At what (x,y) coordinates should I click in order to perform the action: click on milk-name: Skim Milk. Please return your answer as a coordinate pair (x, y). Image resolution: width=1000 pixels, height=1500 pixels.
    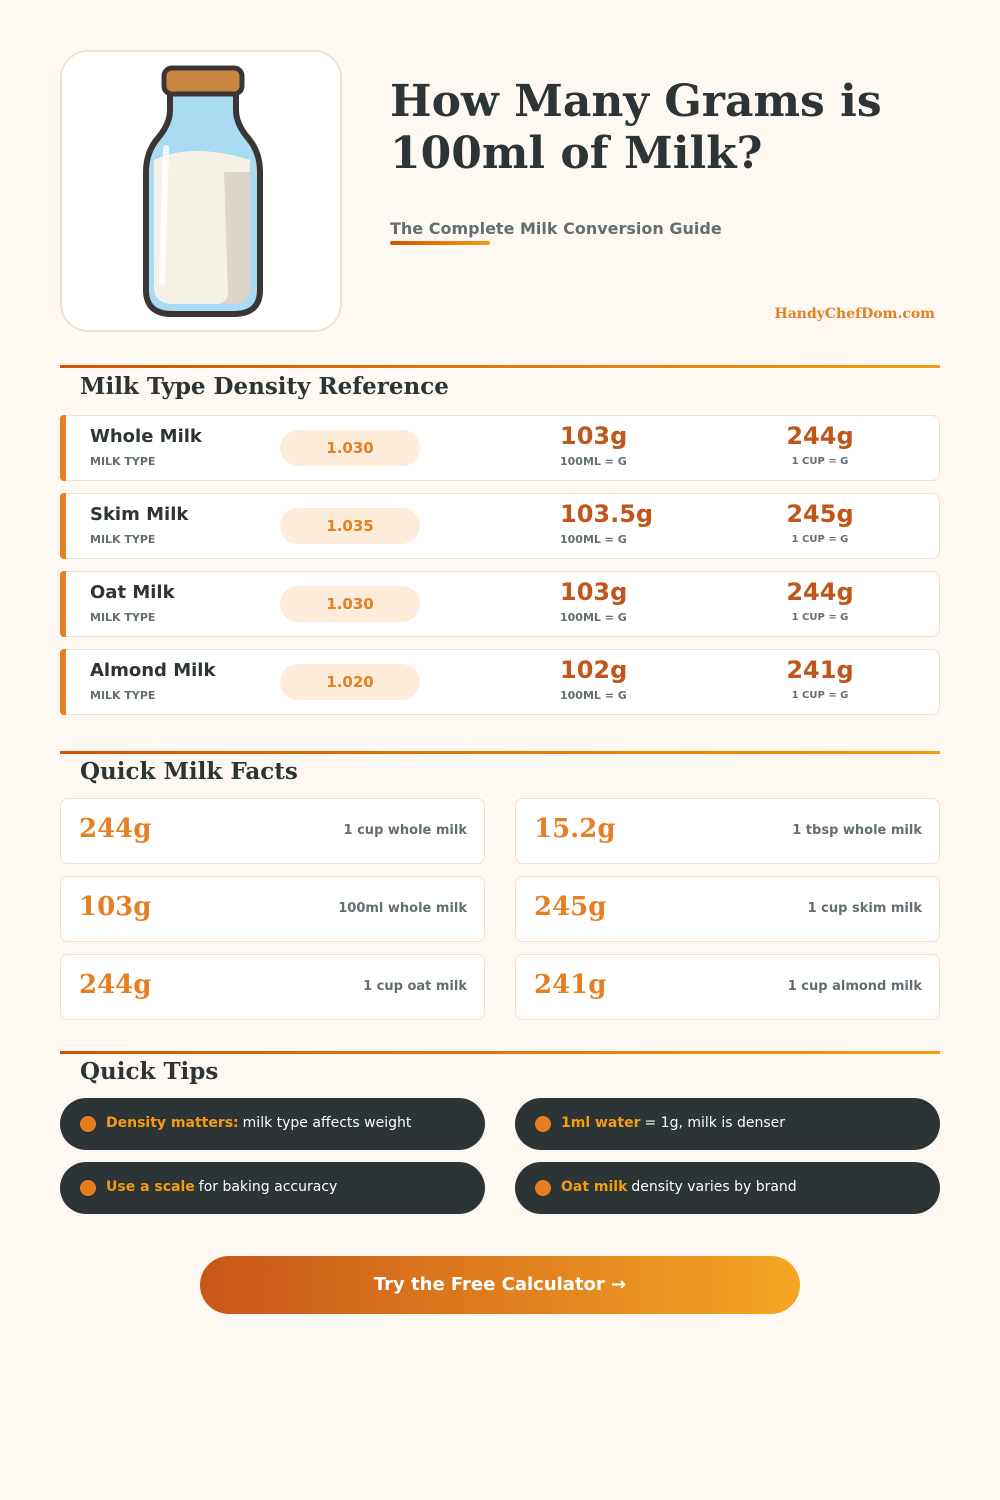
    Looking at the image, I should click on (139, 514).